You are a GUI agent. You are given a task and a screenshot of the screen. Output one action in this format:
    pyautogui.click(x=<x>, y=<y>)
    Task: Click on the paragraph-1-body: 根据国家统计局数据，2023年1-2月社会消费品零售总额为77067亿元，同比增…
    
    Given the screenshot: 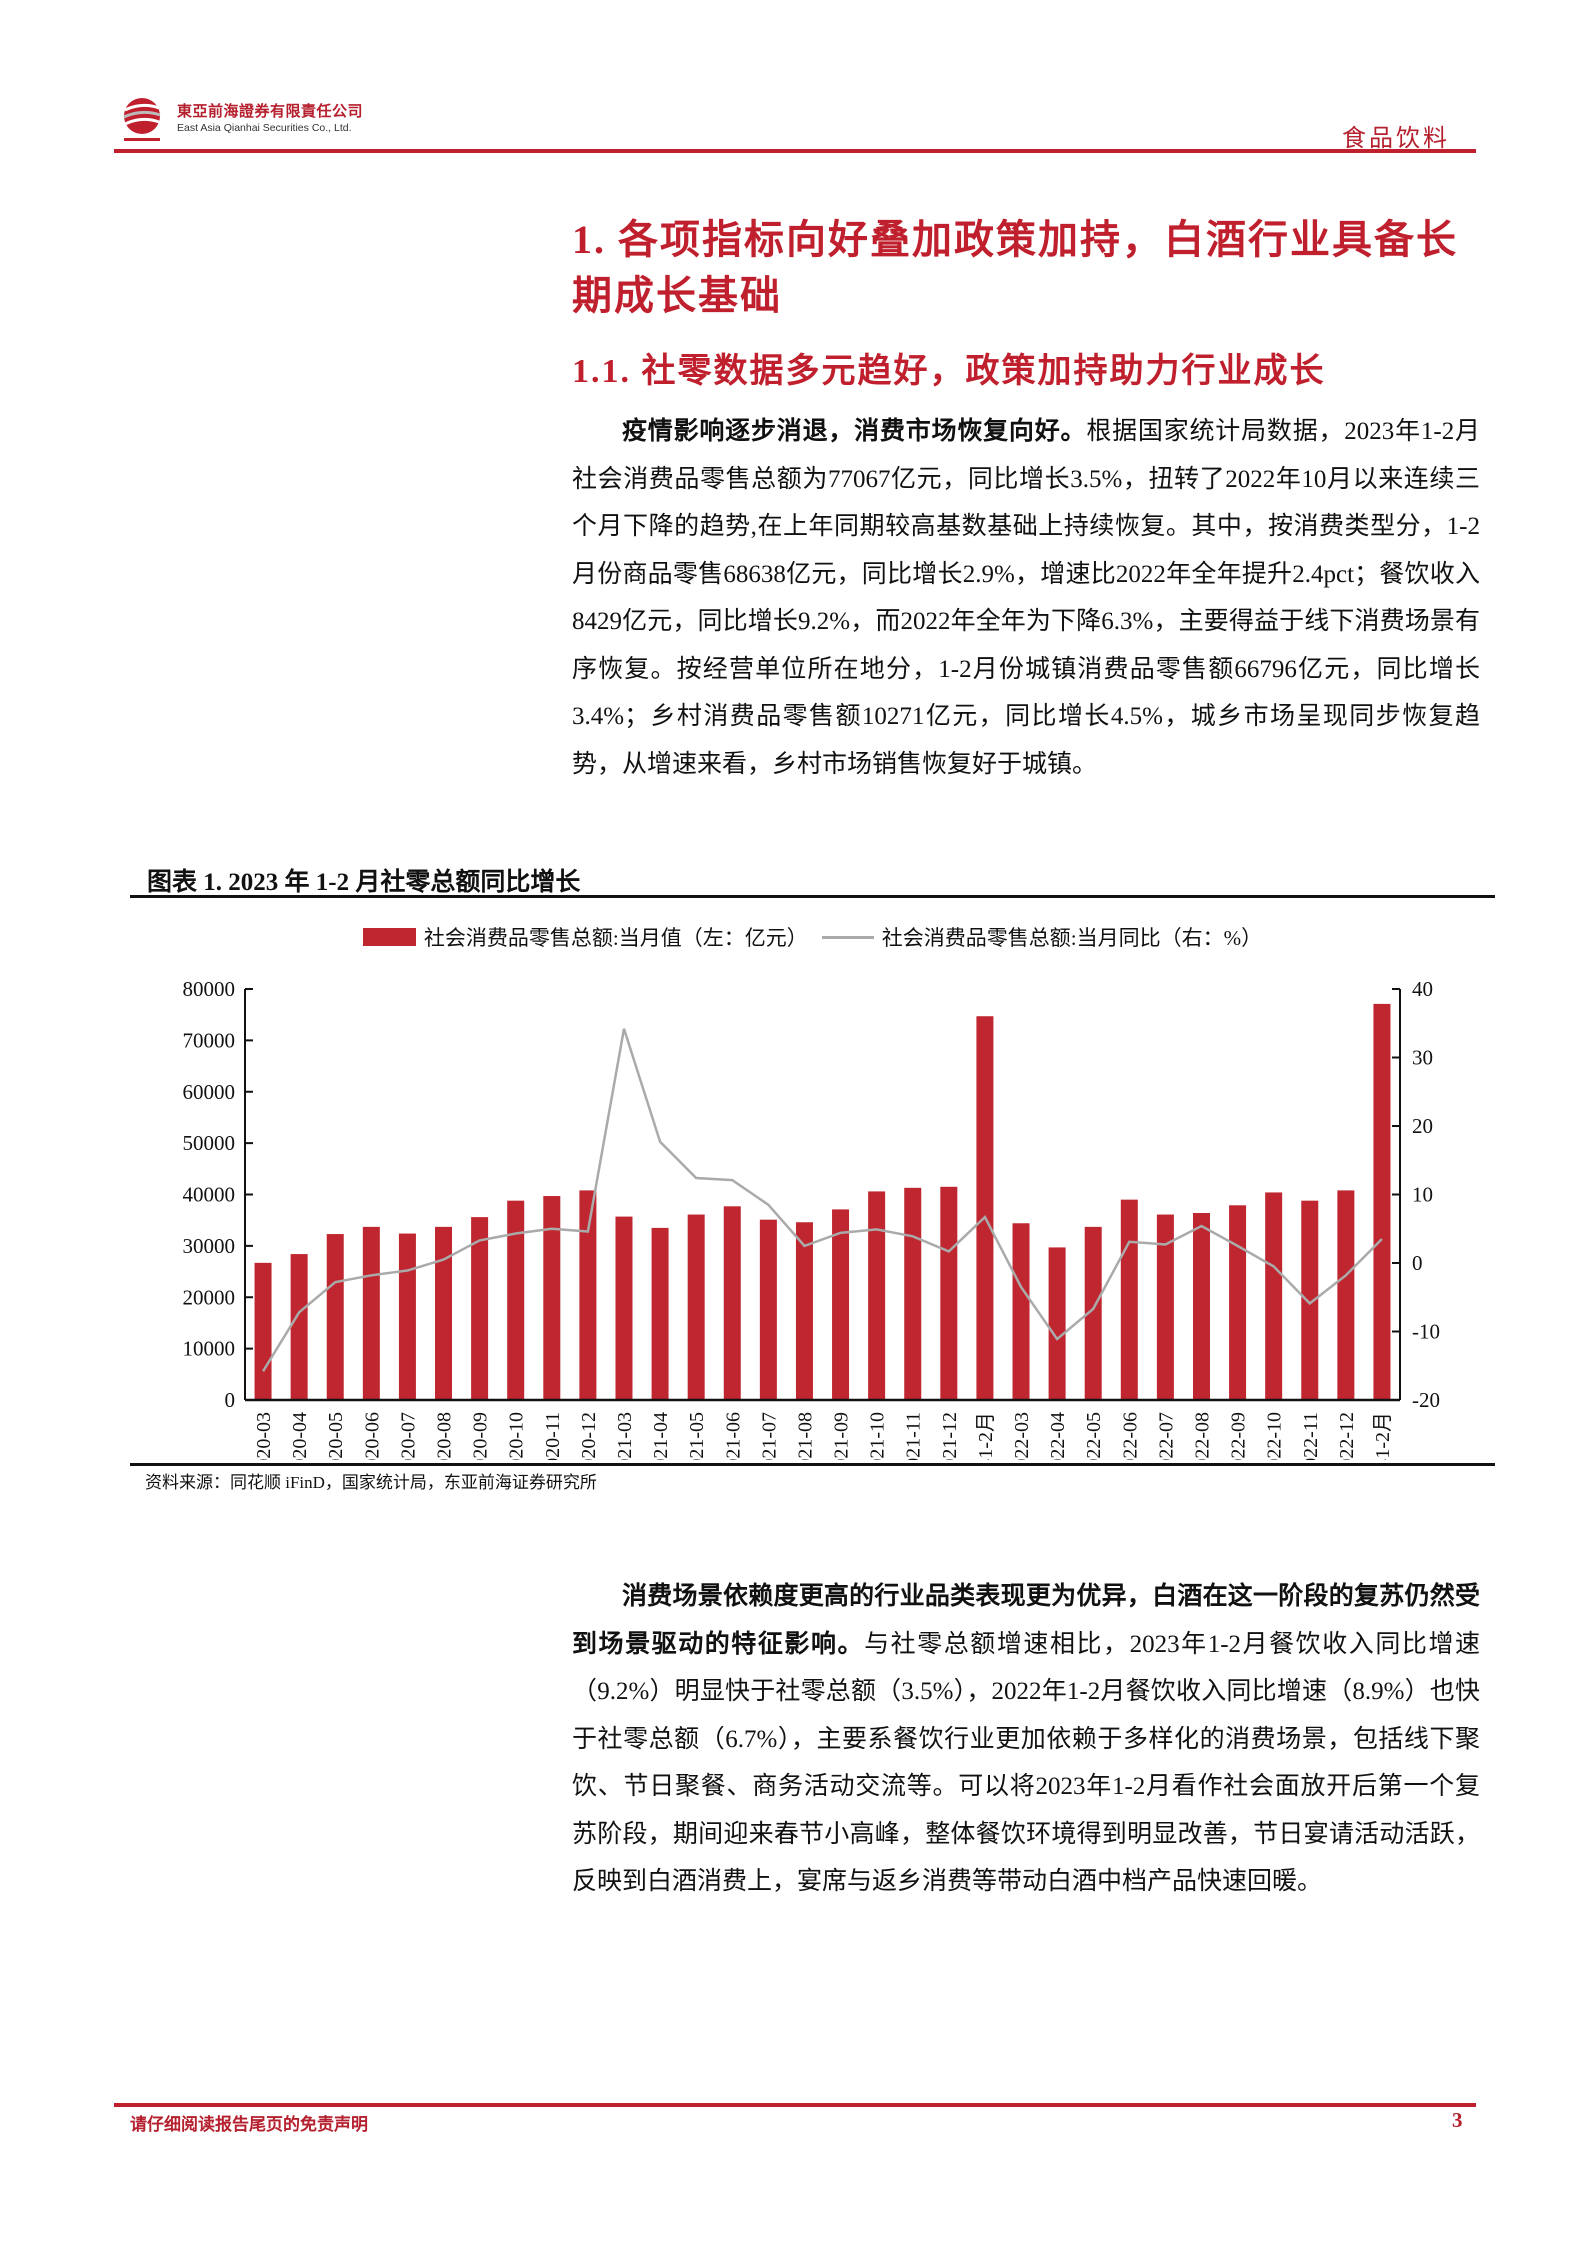 What is the action you would take?
    pyautogui.click(x=1026, y=598)
    